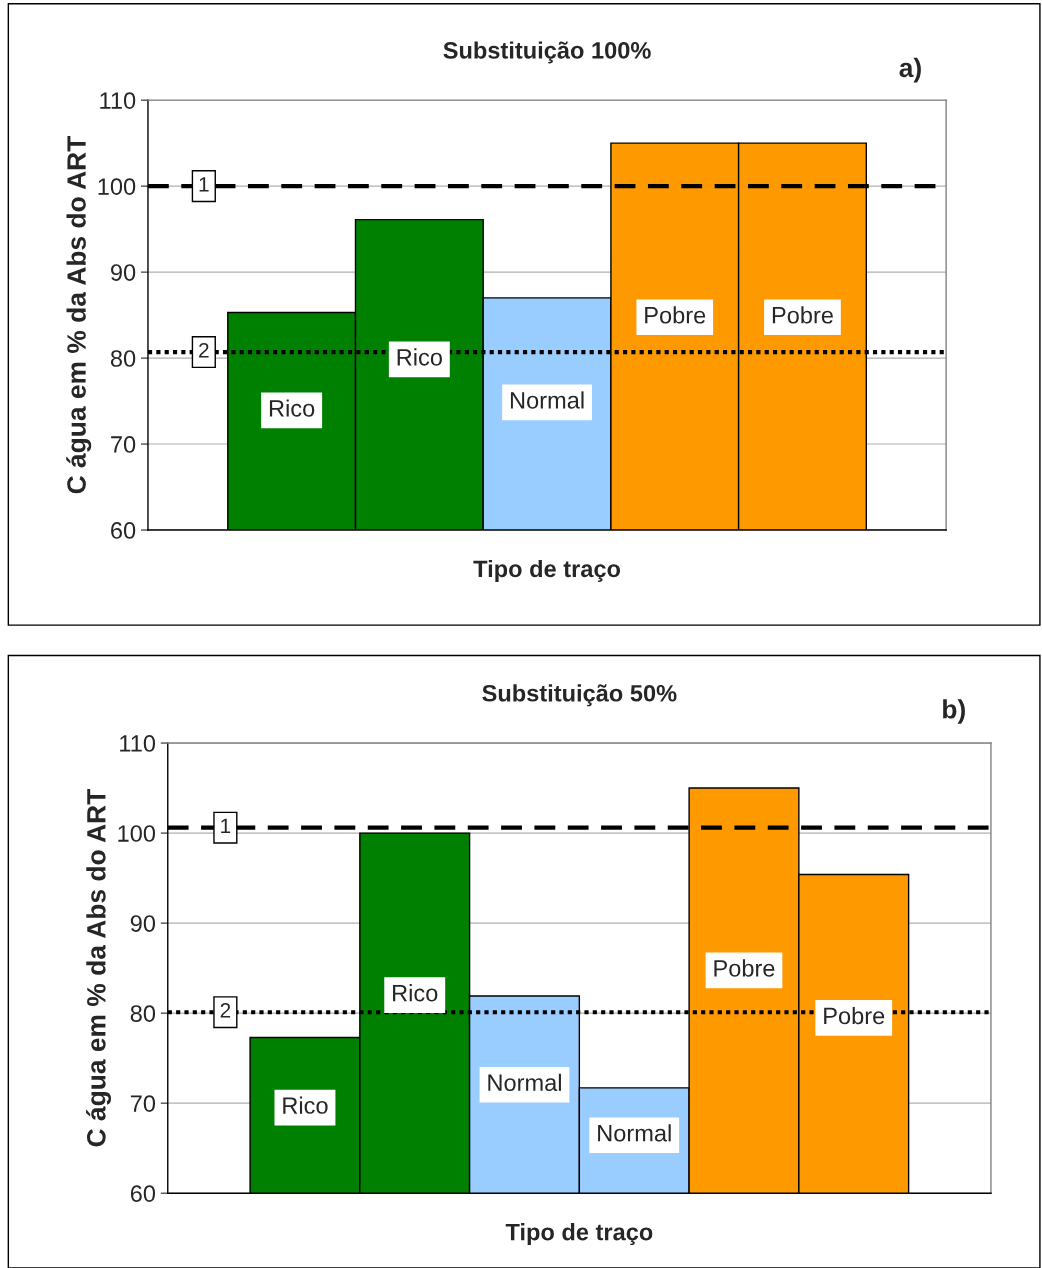 This screenshot has width=1042, height=1268. Describe the element at coordinates (910, 70) in the screenshot. I see `text: a)` at that location.